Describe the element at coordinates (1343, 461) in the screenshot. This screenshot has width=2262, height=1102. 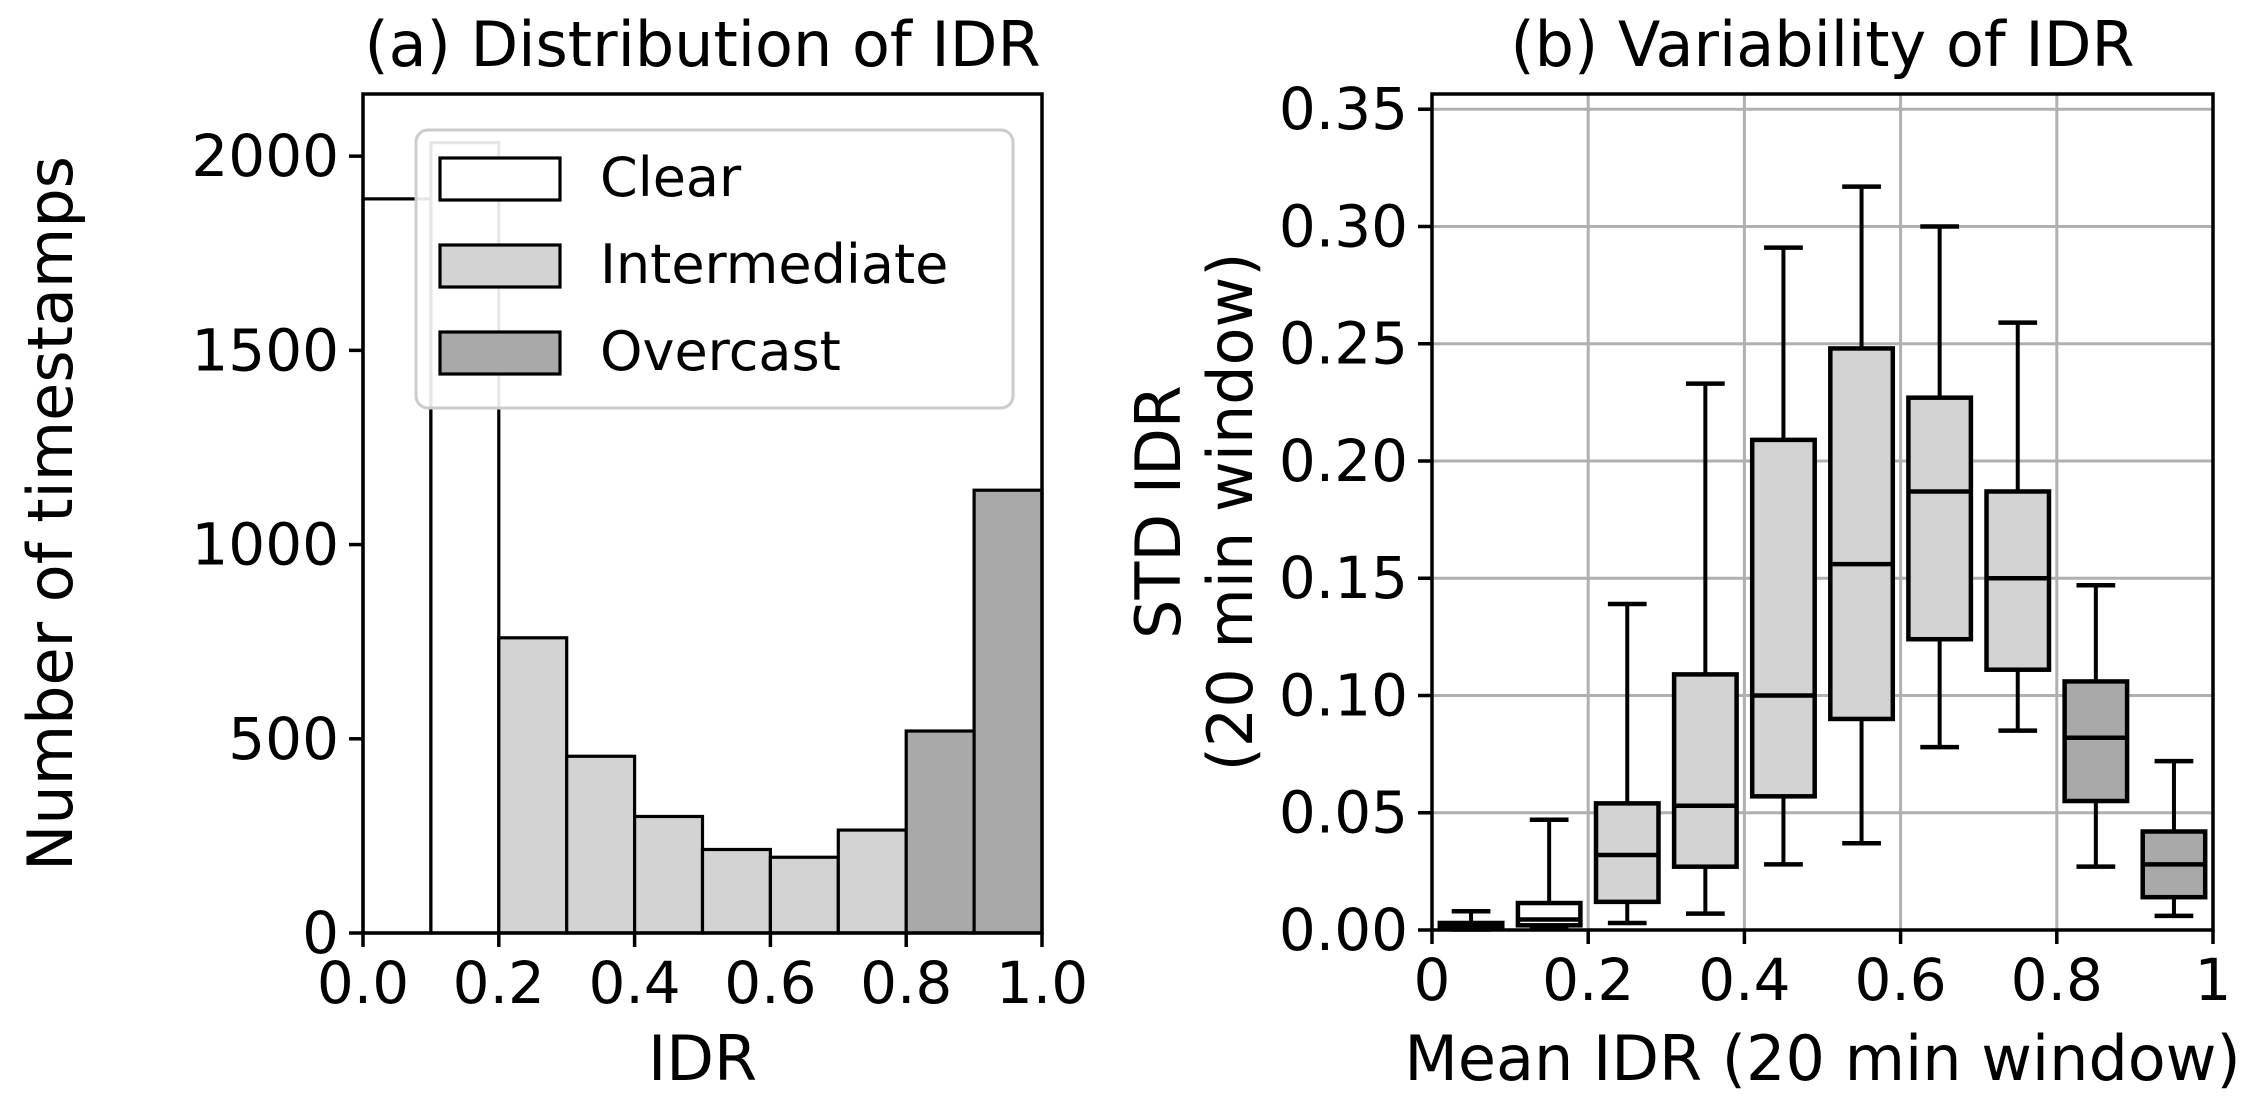
I see `y-tick-label: 0.20` at that location.